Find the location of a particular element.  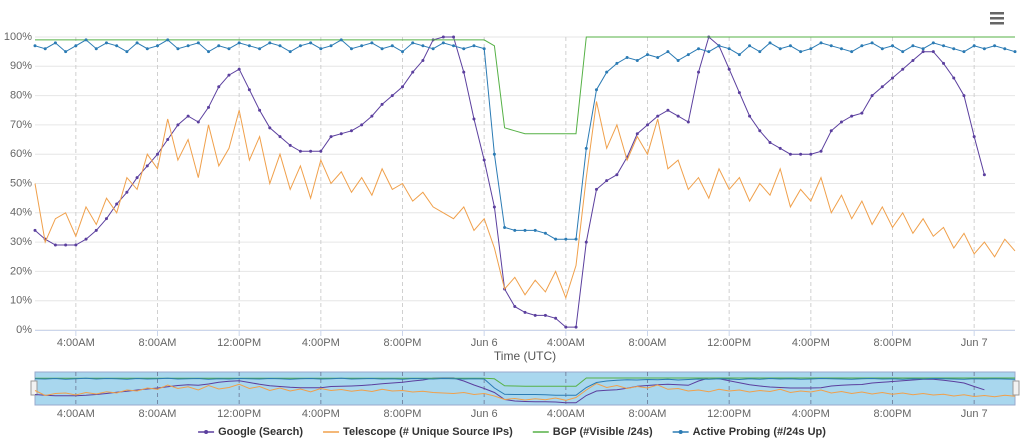

x-tick-label: 12:00PM is located at coordinates (729, 343).